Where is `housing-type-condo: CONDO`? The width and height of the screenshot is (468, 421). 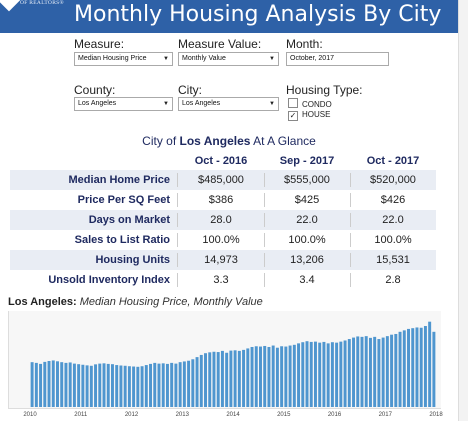
housing-type-condo: CONDO is located at coordinates (310, 103).